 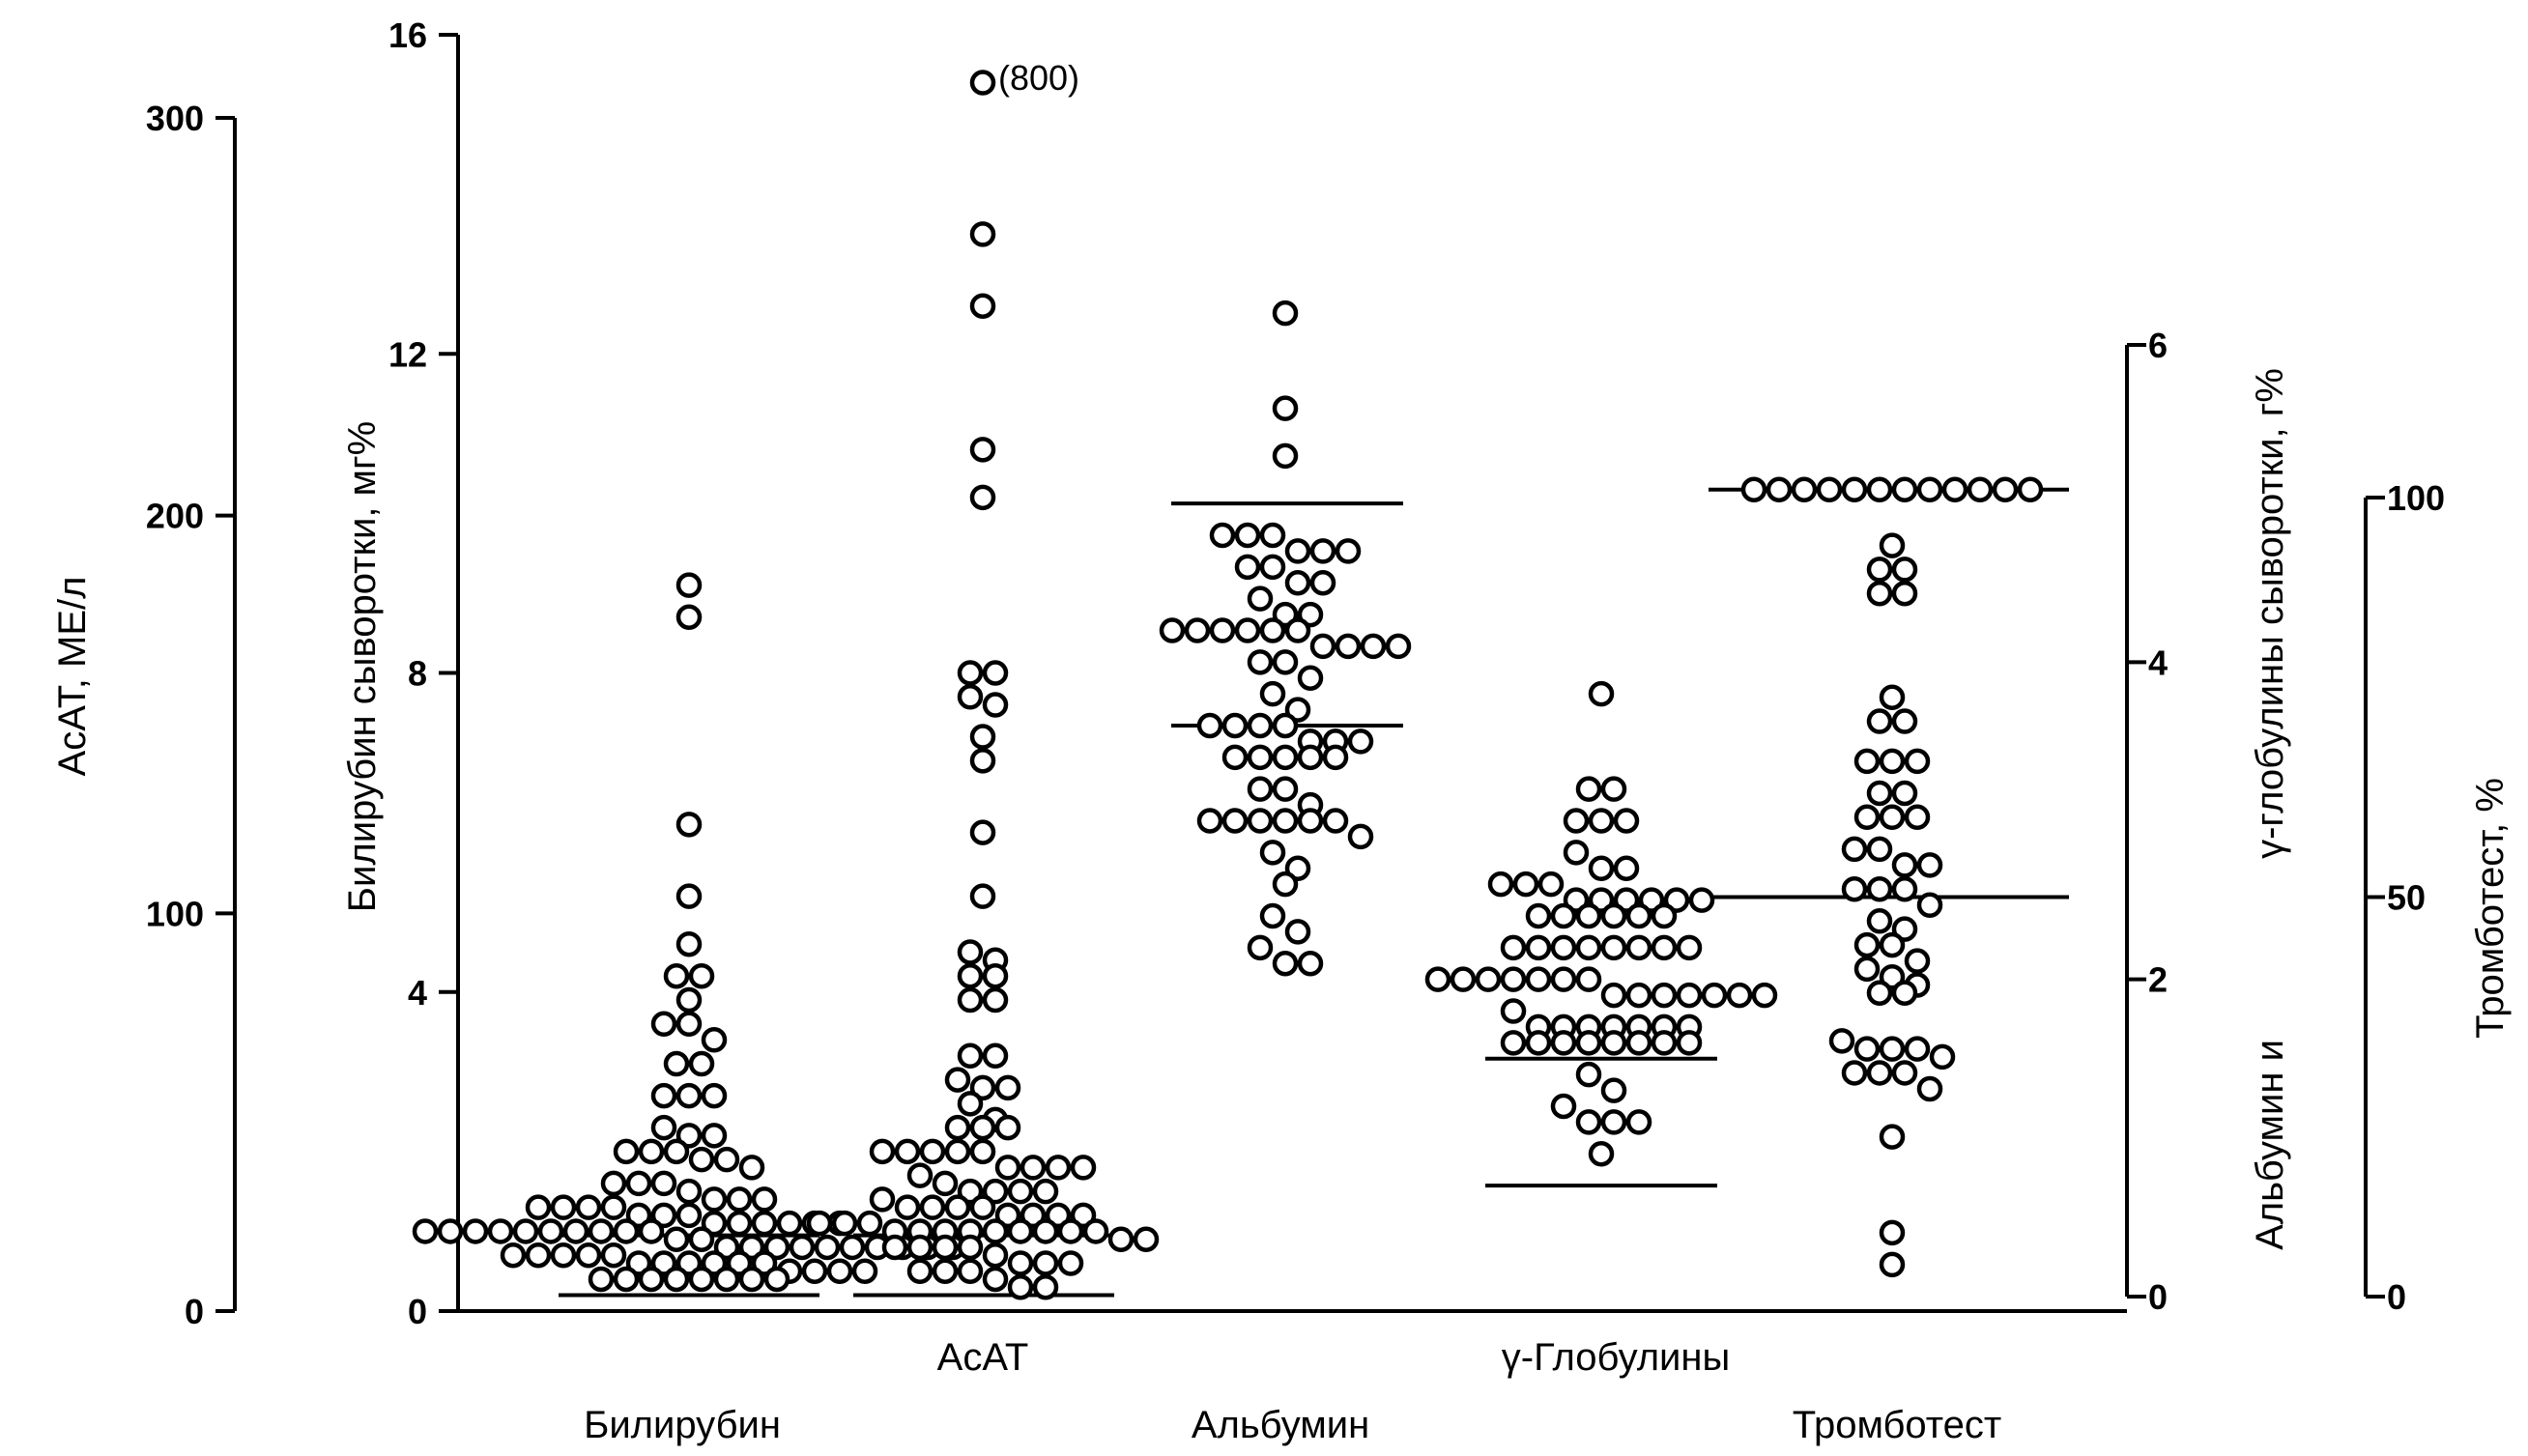 I want to click on asat-axis-label: АсАТ, МЕ/л, so click(x=72, y=677).